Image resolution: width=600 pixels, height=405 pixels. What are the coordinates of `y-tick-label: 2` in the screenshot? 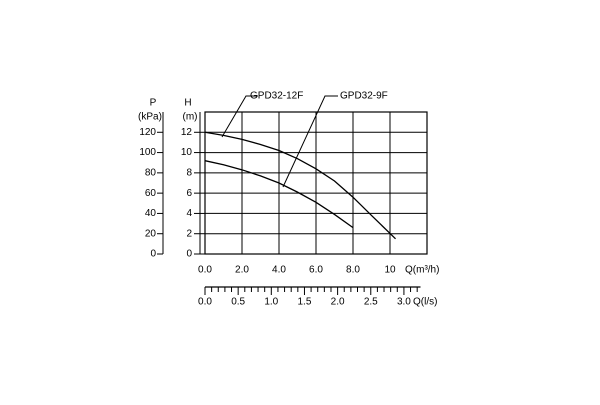 It's located at (189, 233).